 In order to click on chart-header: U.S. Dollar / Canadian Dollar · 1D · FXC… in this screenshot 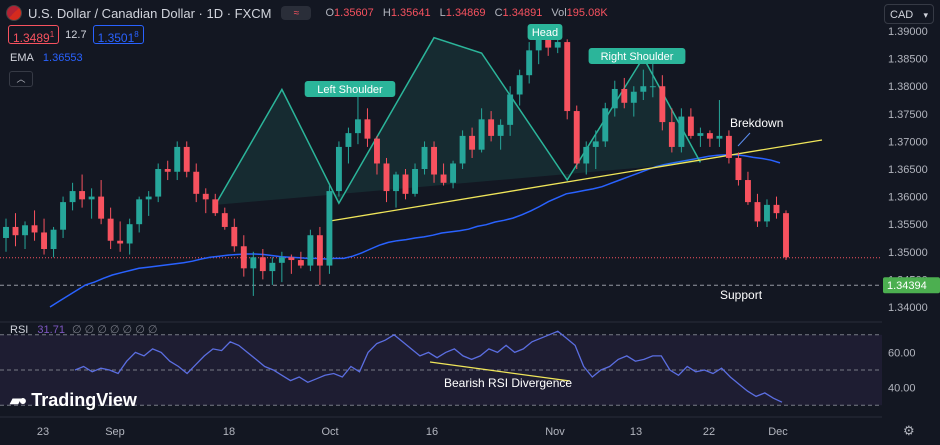, I will do `click(310, 13)`.